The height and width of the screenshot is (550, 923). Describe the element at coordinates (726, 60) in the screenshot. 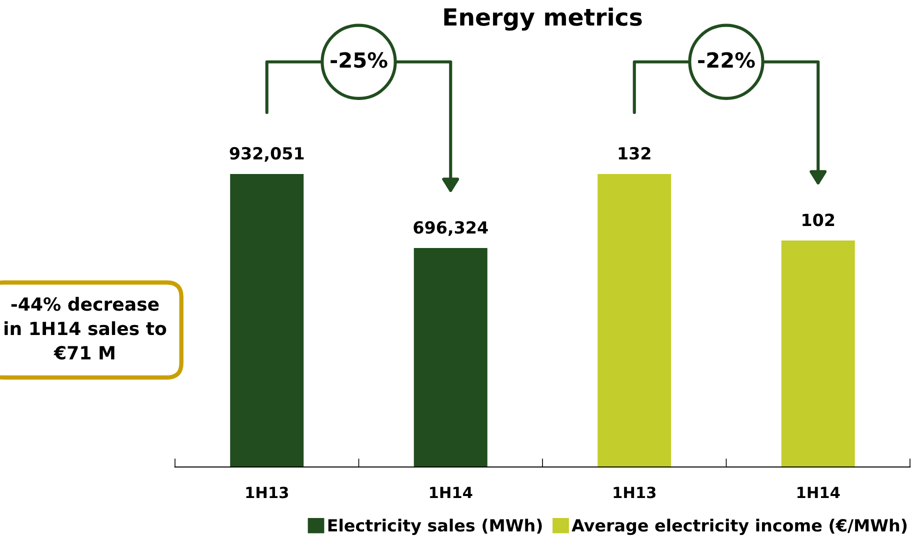

I see `text: -22%` at that location.